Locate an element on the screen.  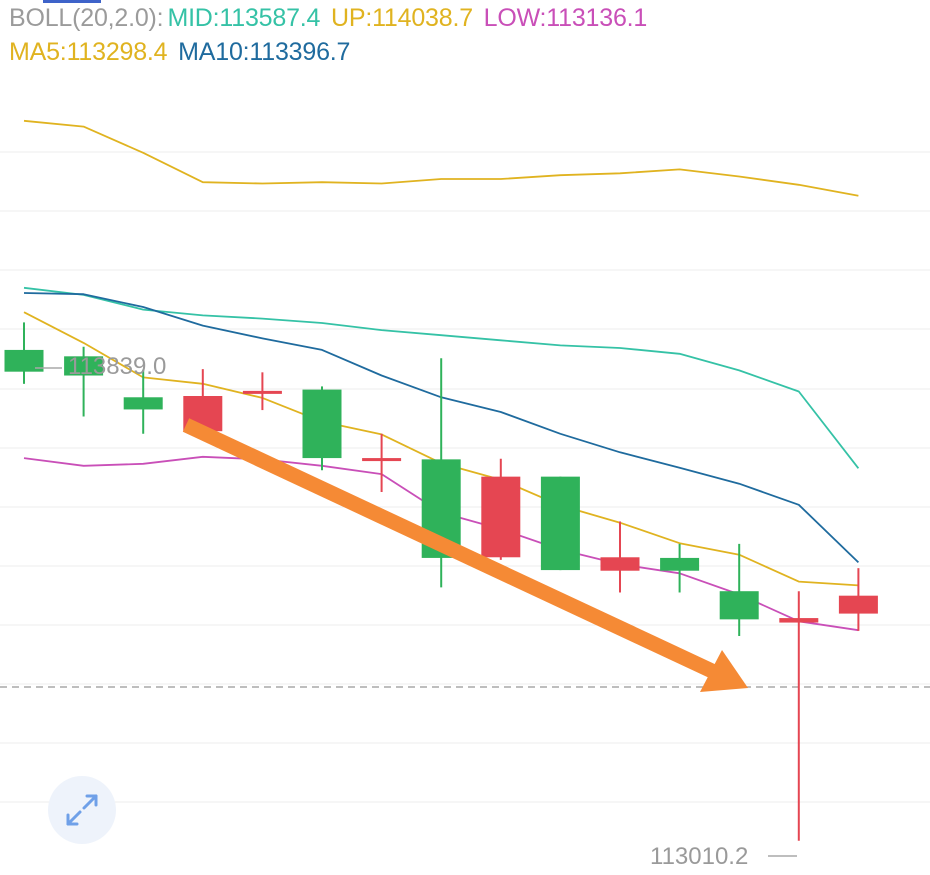
legend-mid-label: MID: is located at coordinates (193, 18).